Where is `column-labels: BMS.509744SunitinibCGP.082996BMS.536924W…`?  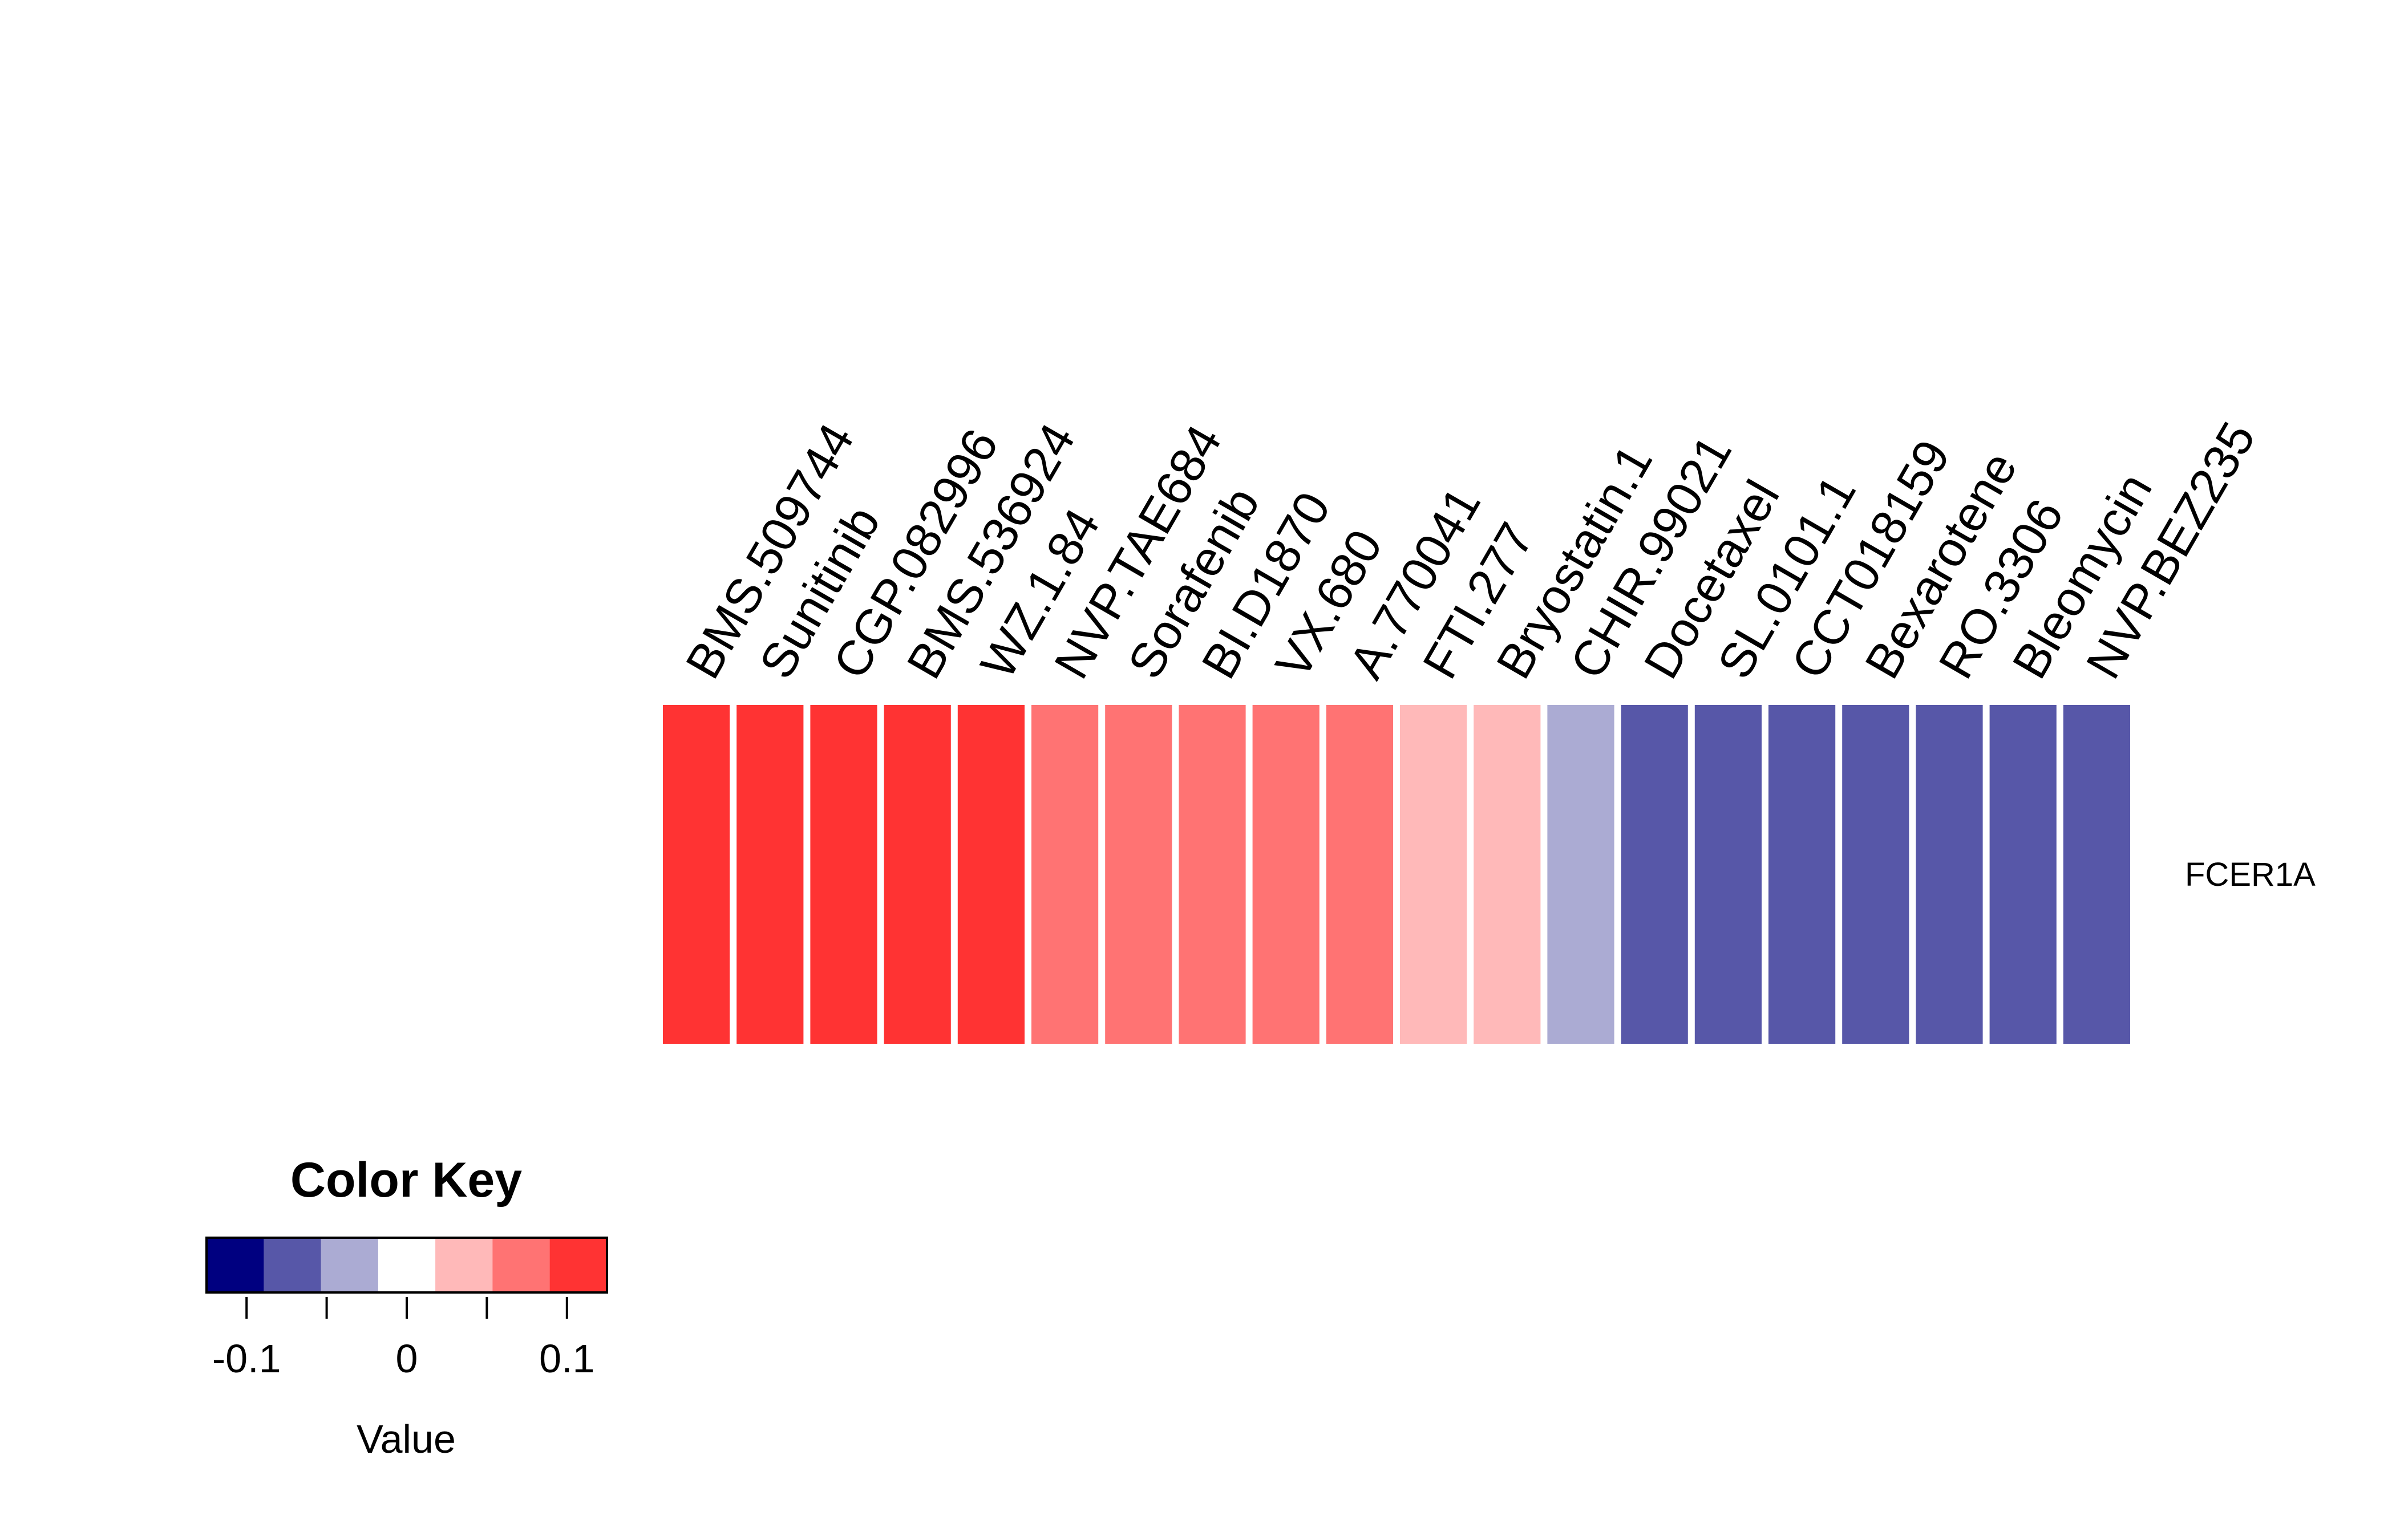
column-labels: BMS.509744SunitinibCGP.082996BMS.536924W… is located at coordinates (1470, 550).